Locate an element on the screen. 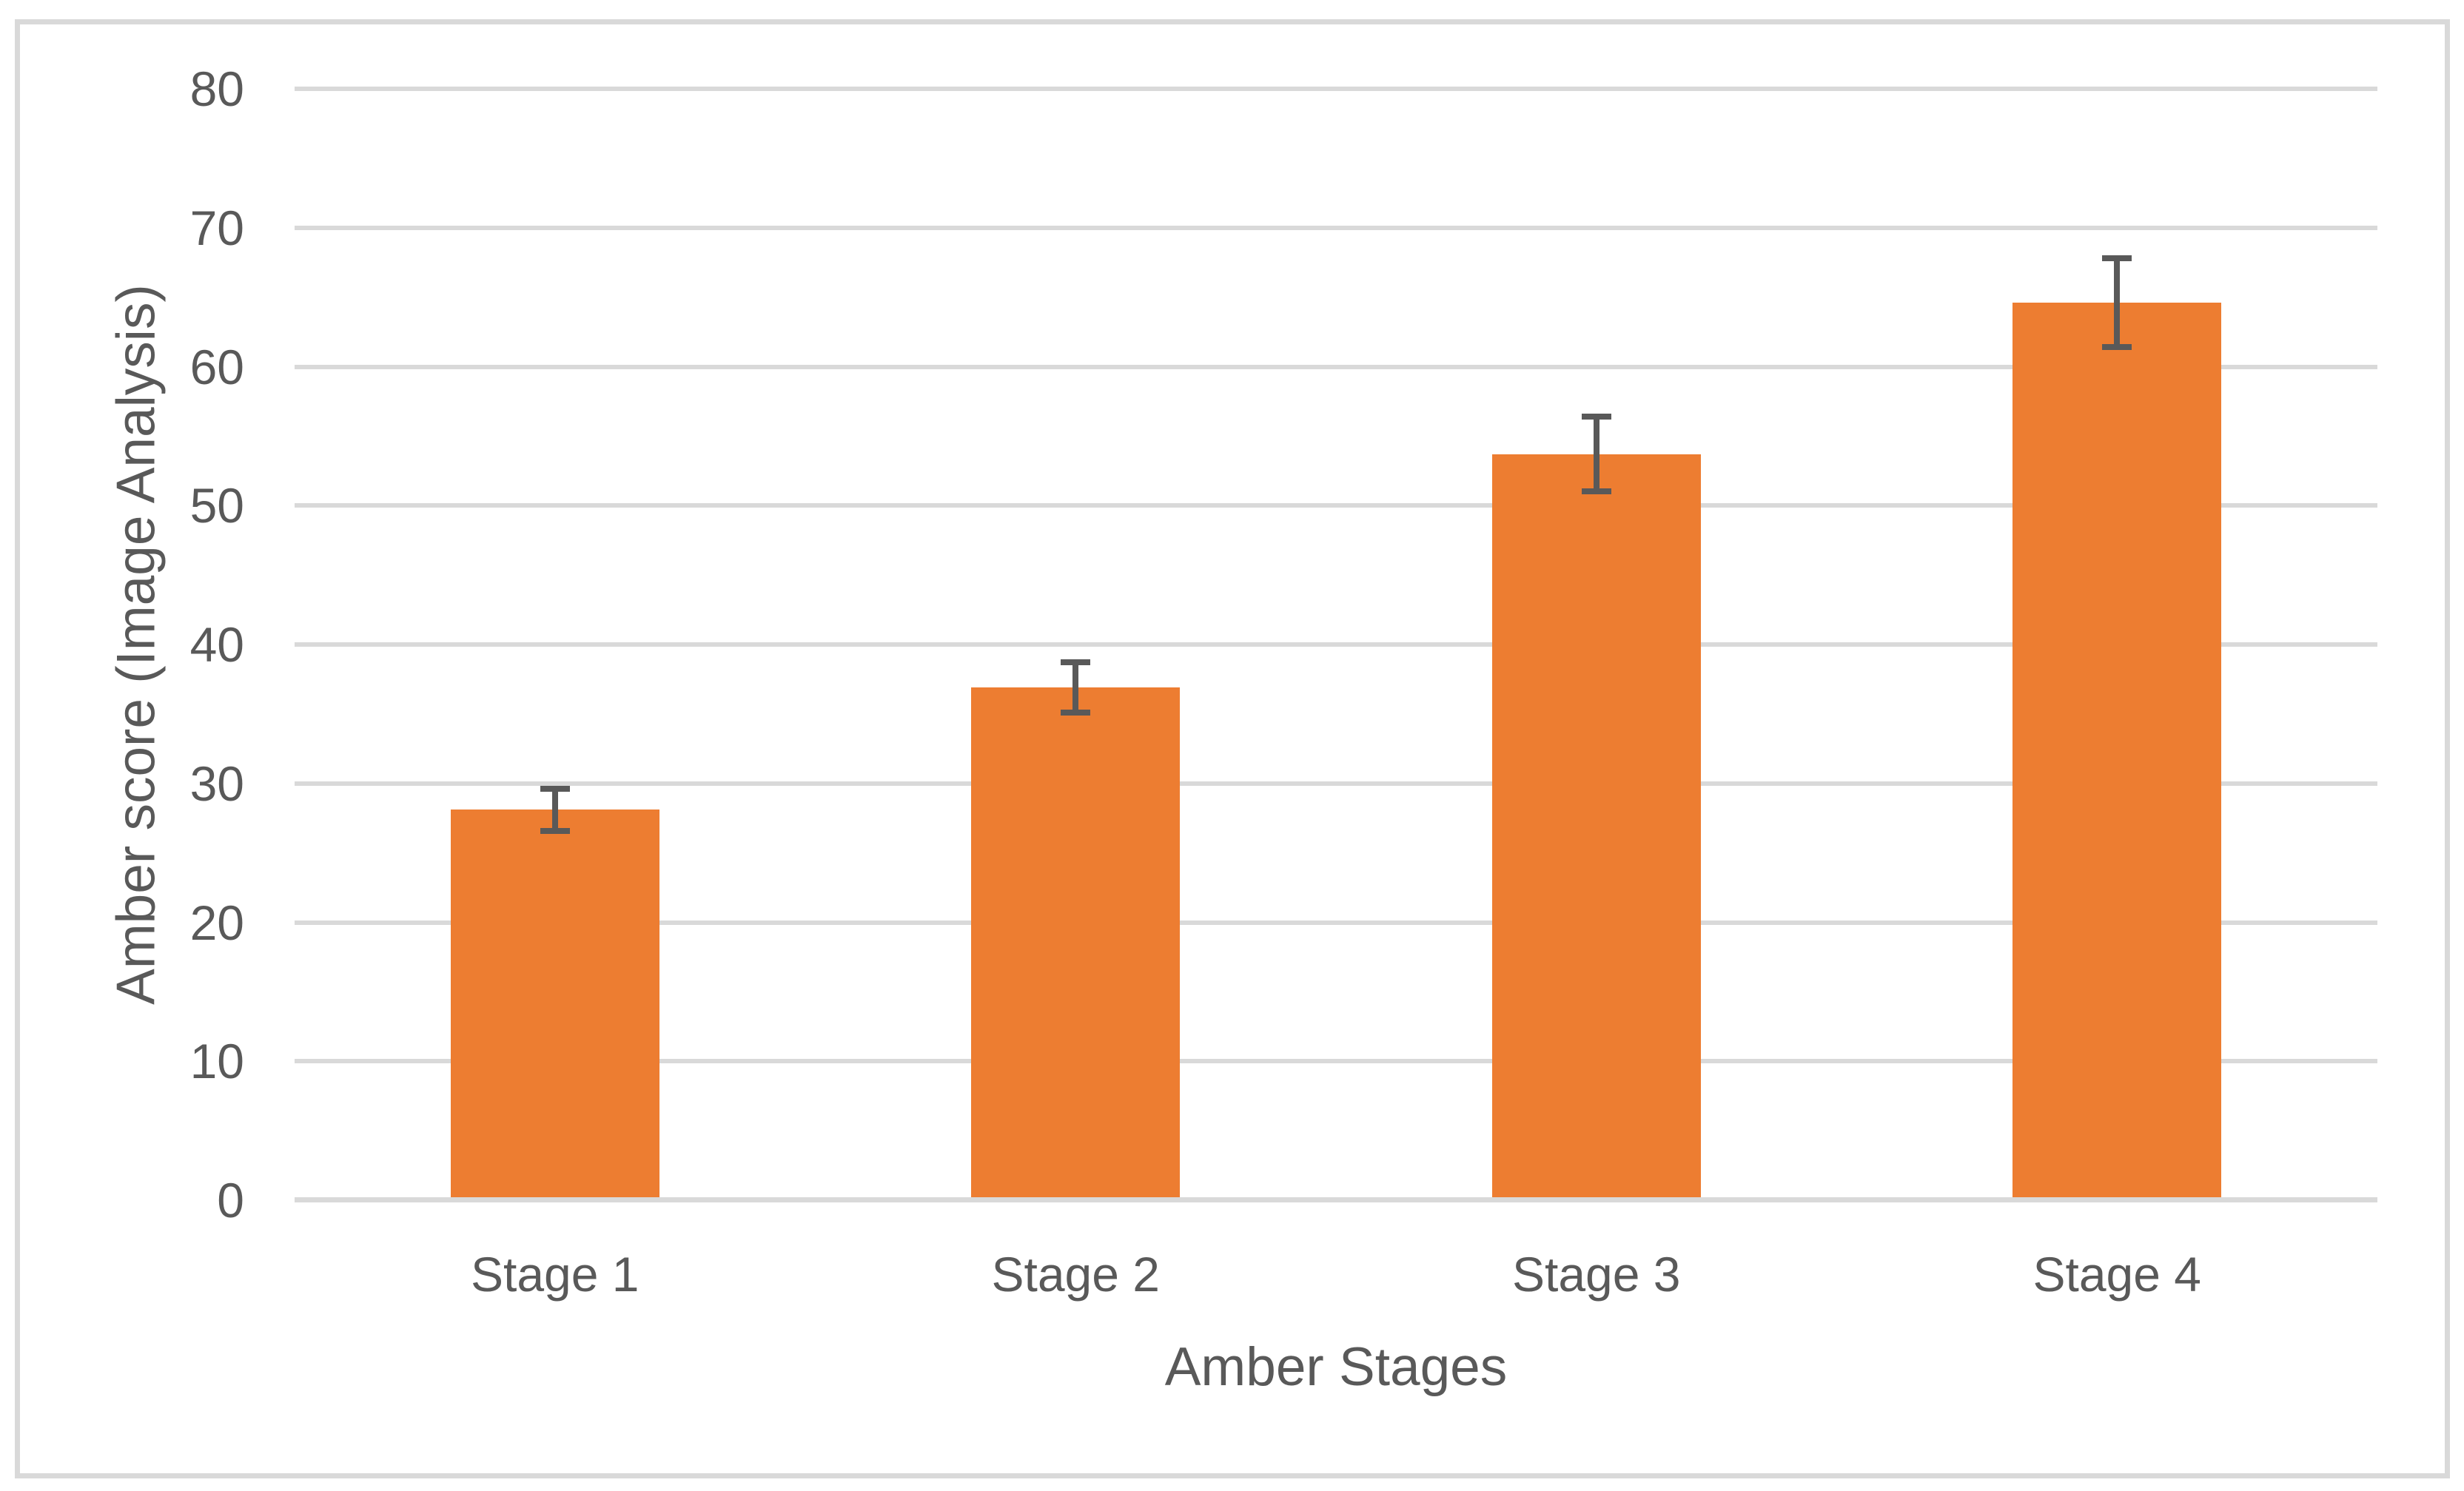 The height and width of the screenshot is (1491, 2464). y-tick-label-50: 50 is located at coordinates (216, 506).